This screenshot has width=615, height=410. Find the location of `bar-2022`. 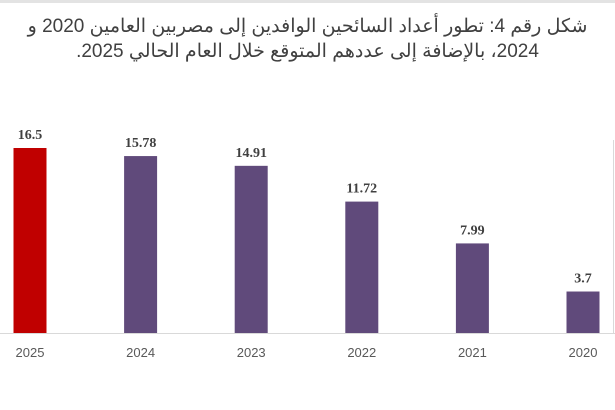

bar-2022 is located at coordinates (362, 267).